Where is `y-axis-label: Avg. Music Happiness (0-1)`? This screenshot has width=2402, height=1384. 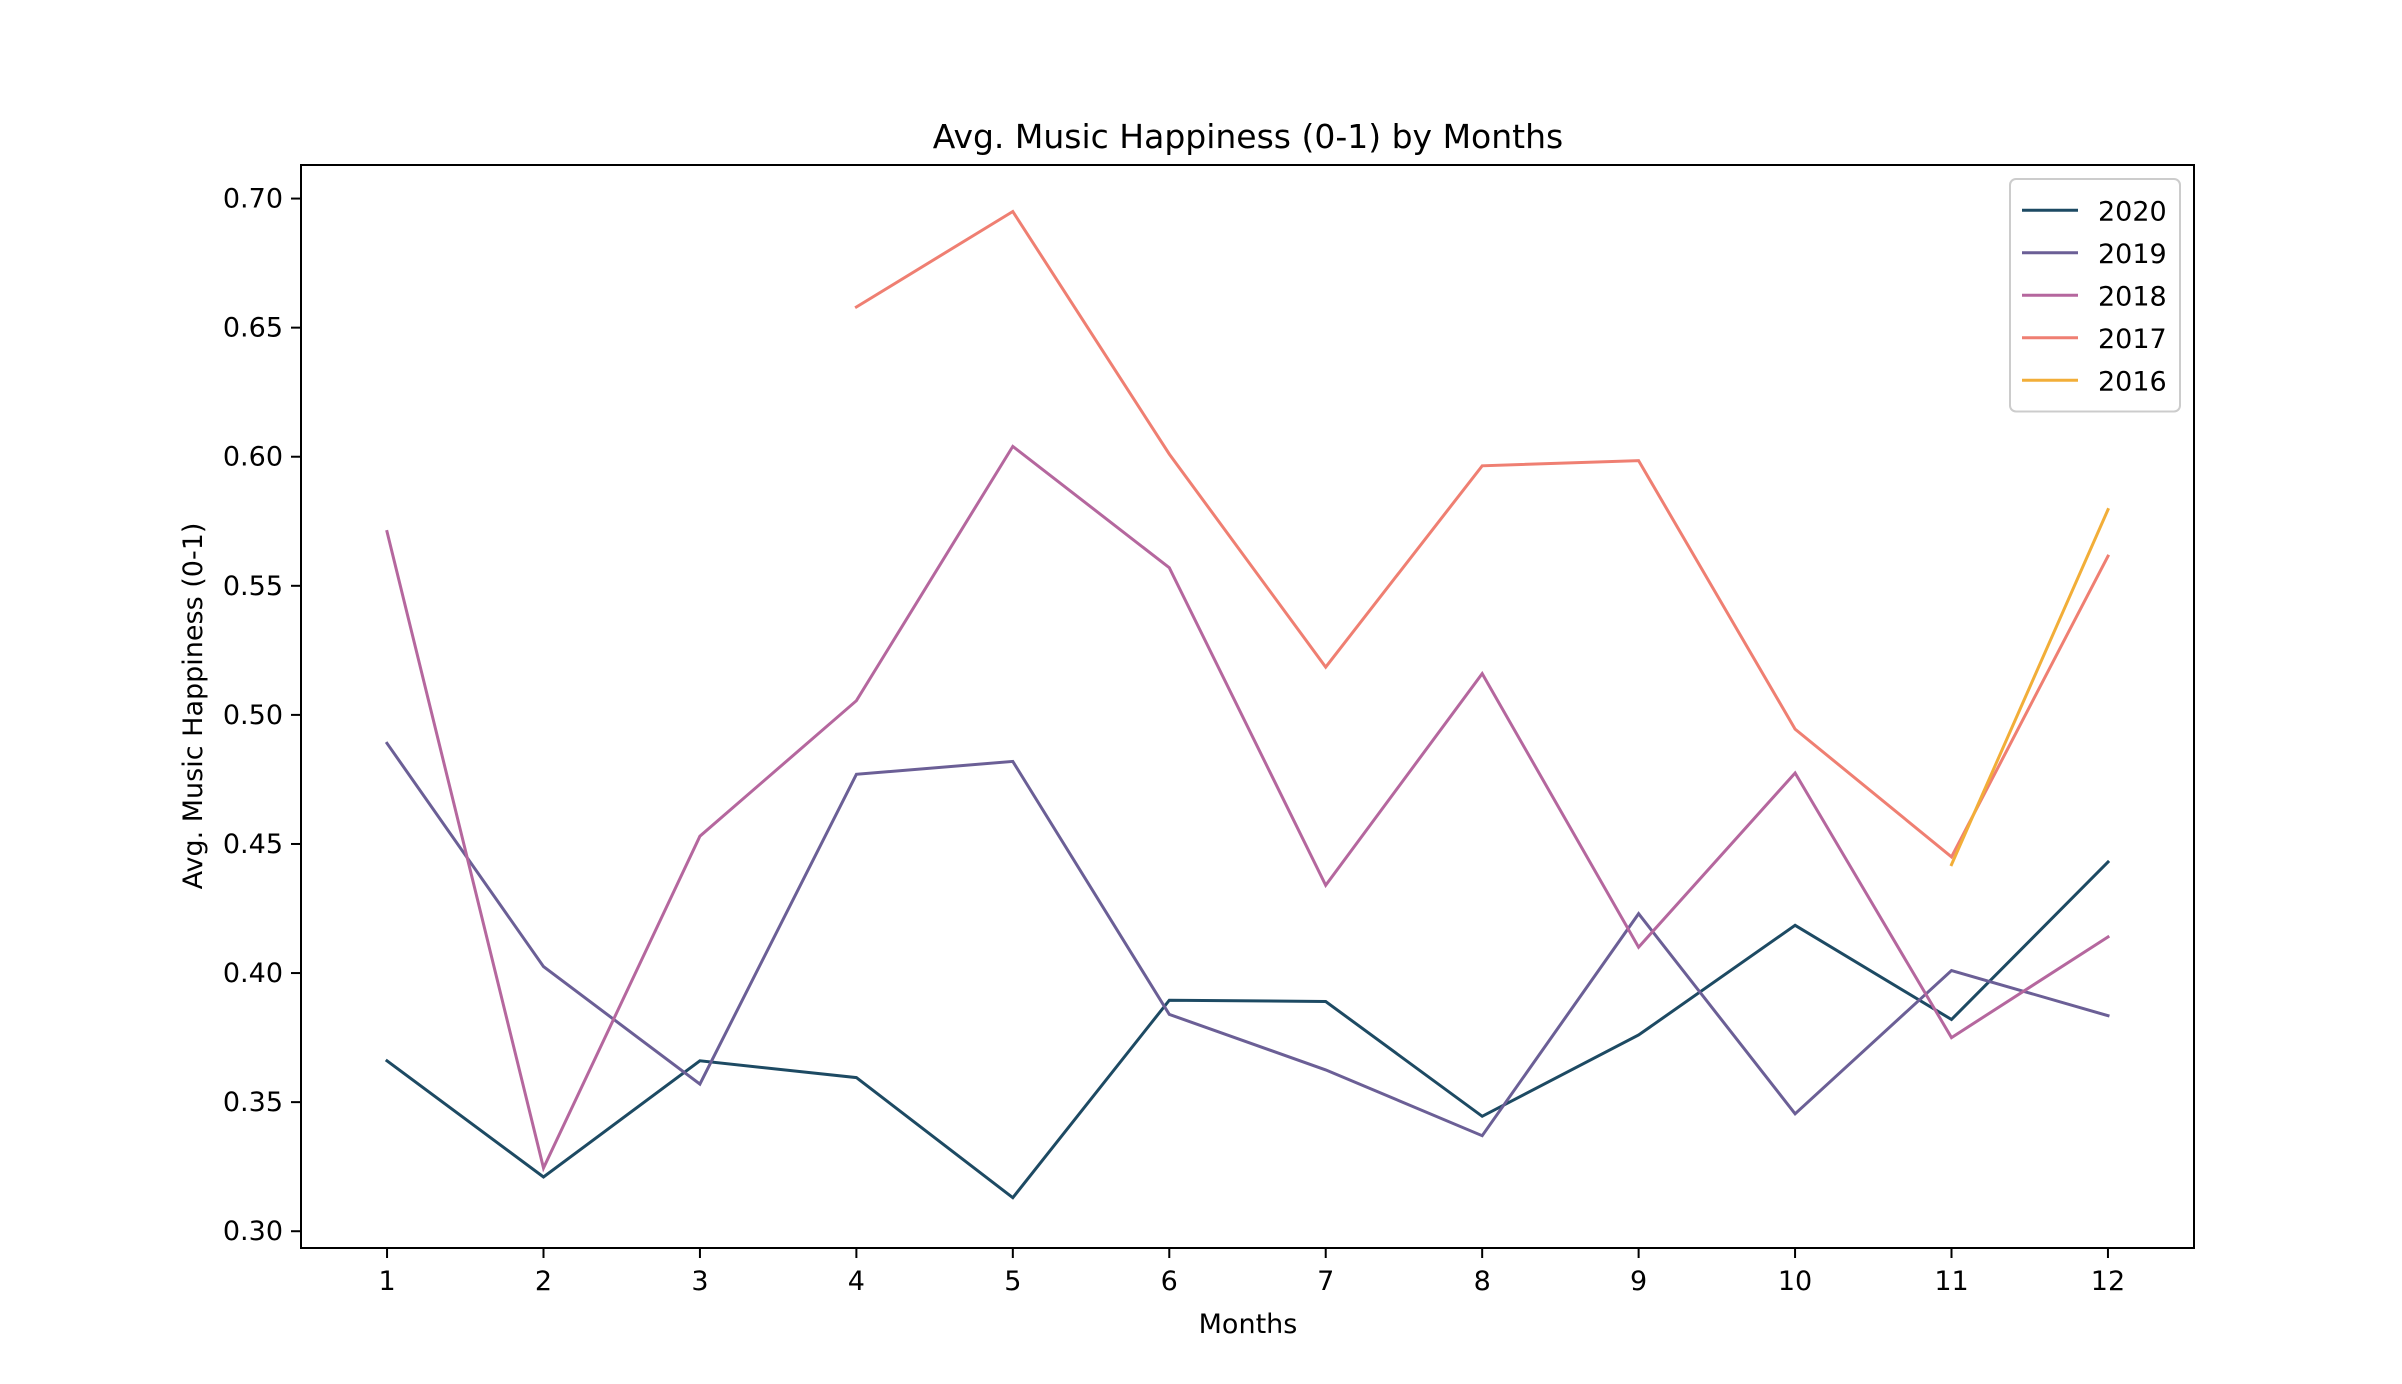 y-axis-label: Avg. Music Happiness (0-1) is located at coordinates (193, 706).